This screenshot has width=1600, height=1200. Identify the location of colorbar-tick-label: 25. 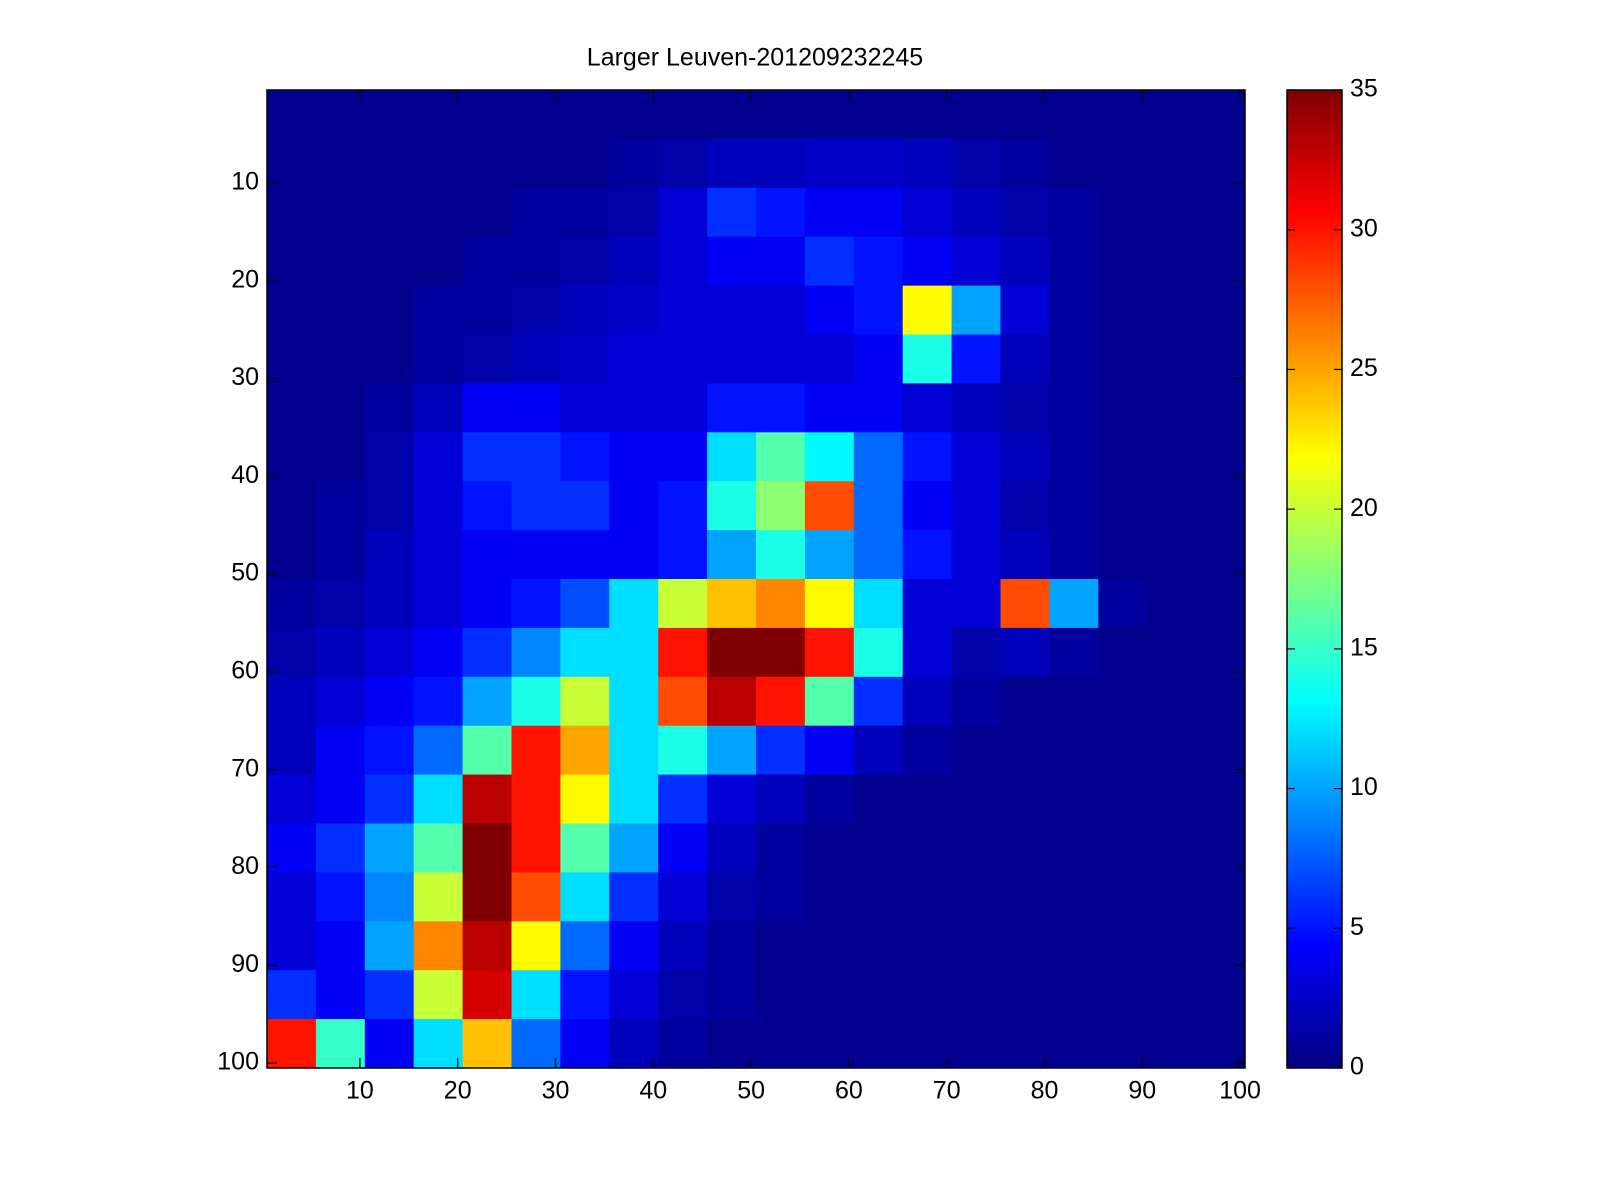
(1364, 368).